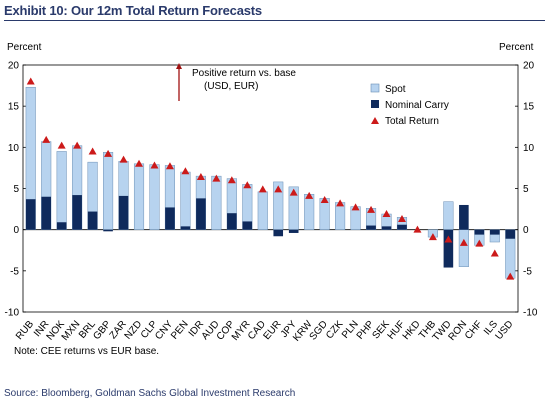 Image resolution: width=549 pixels, height=406 pixels. What do you see at coordinates (244, 73) in the screenshot?
I see `annotation-line-1: Positive return vs. base` at bounding box center [244, 73].